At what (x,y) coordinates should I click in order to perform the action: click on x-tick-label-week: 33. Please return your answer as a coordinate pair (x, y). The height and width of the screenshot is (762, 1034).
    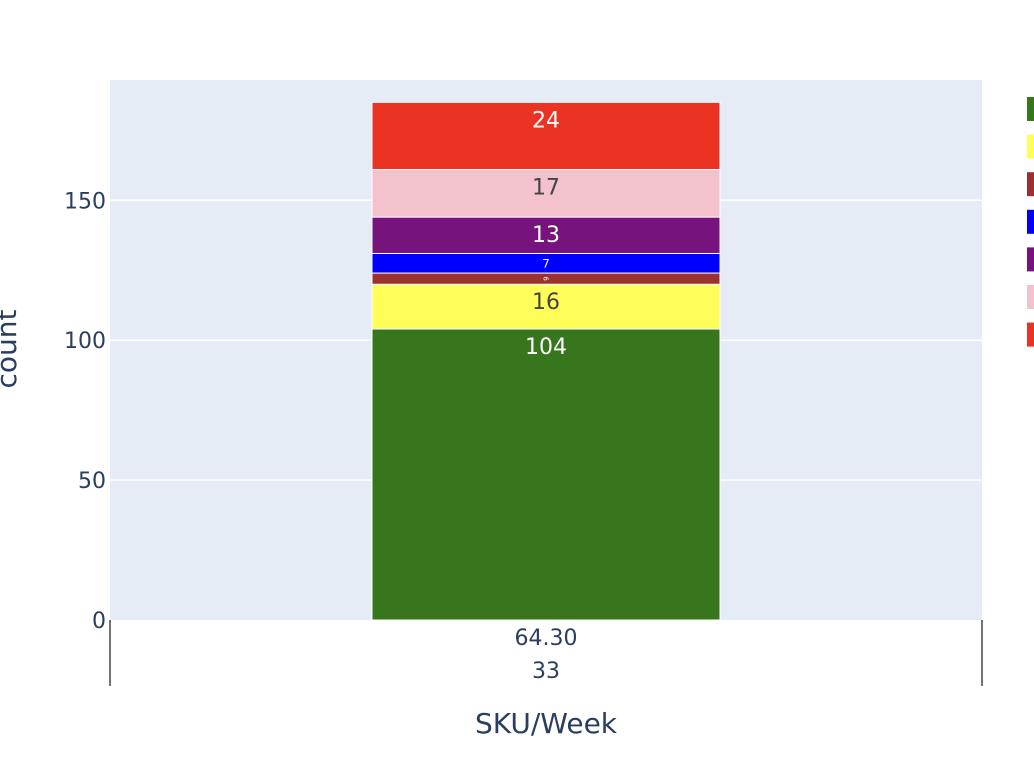
    Looking at the image, I should click on (546, 671).